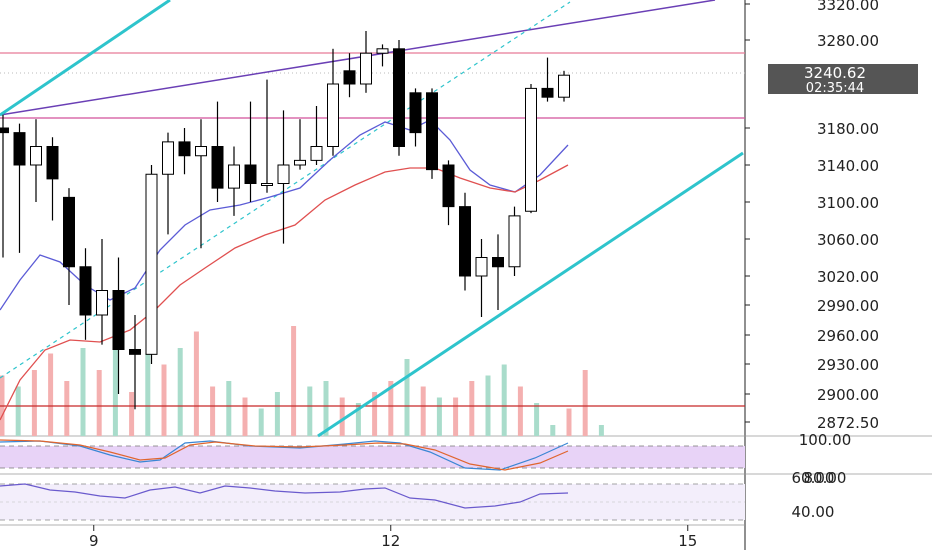  What do you see at coordinates (813, 478) in the screenshot?
I see `rsi-tick-label: 60.00` at bounding box center [813, 478].